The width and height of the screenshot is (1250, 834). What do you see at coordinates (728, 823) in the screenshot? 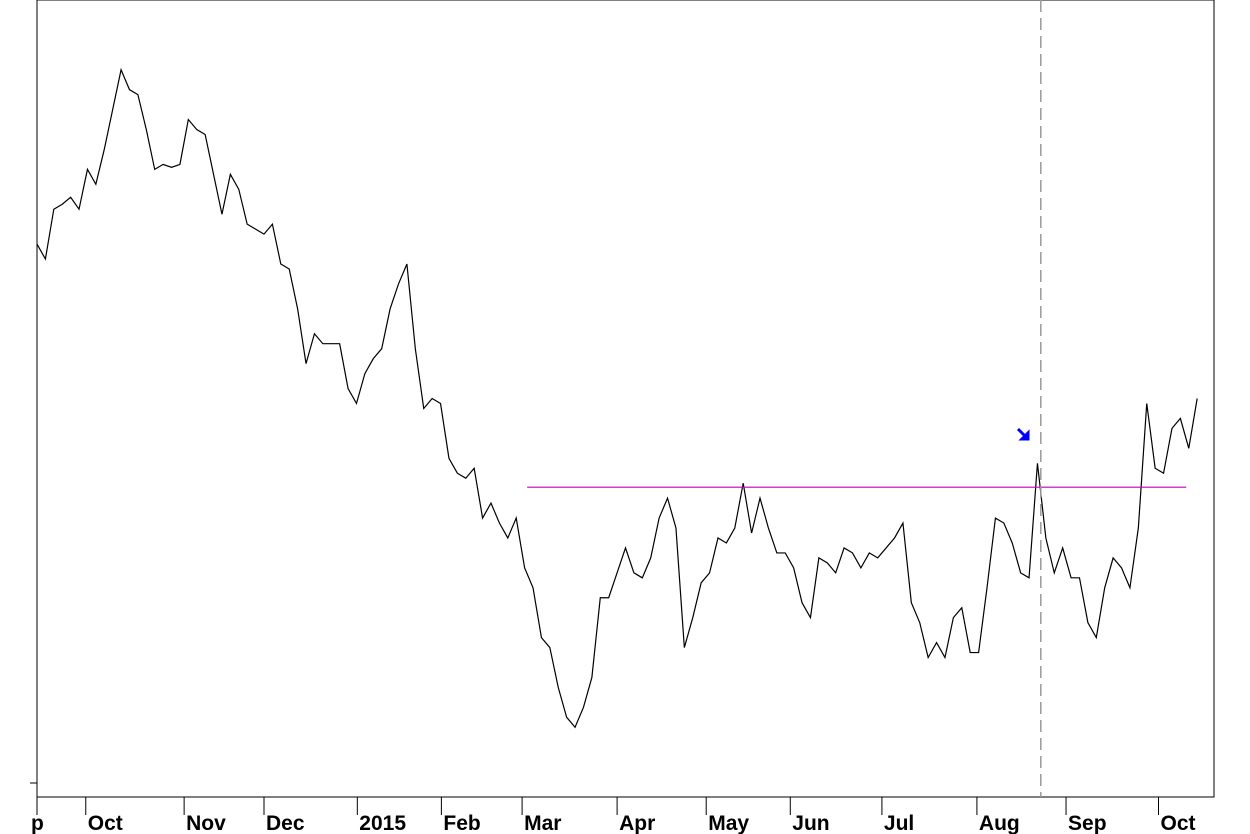
I see `x-tick-label: May` at bounding box center [728, 823].